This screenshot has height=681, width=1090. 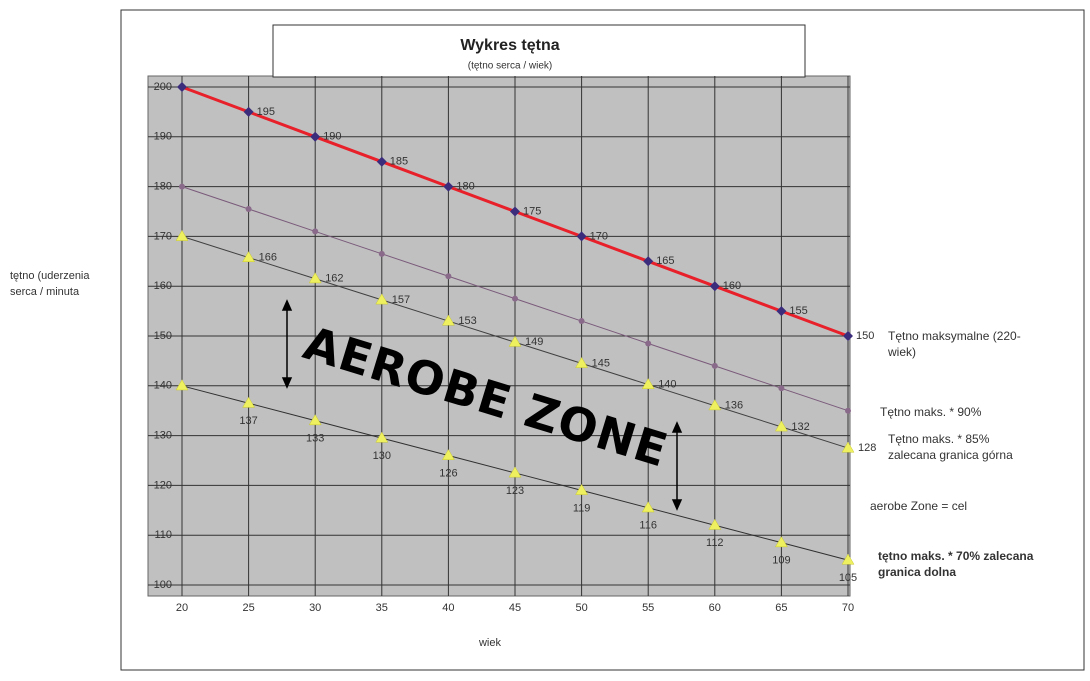 What do you see at coordinates (482, 405) in the screenshot?
I see `arrows` at bounding box center [482, 405].